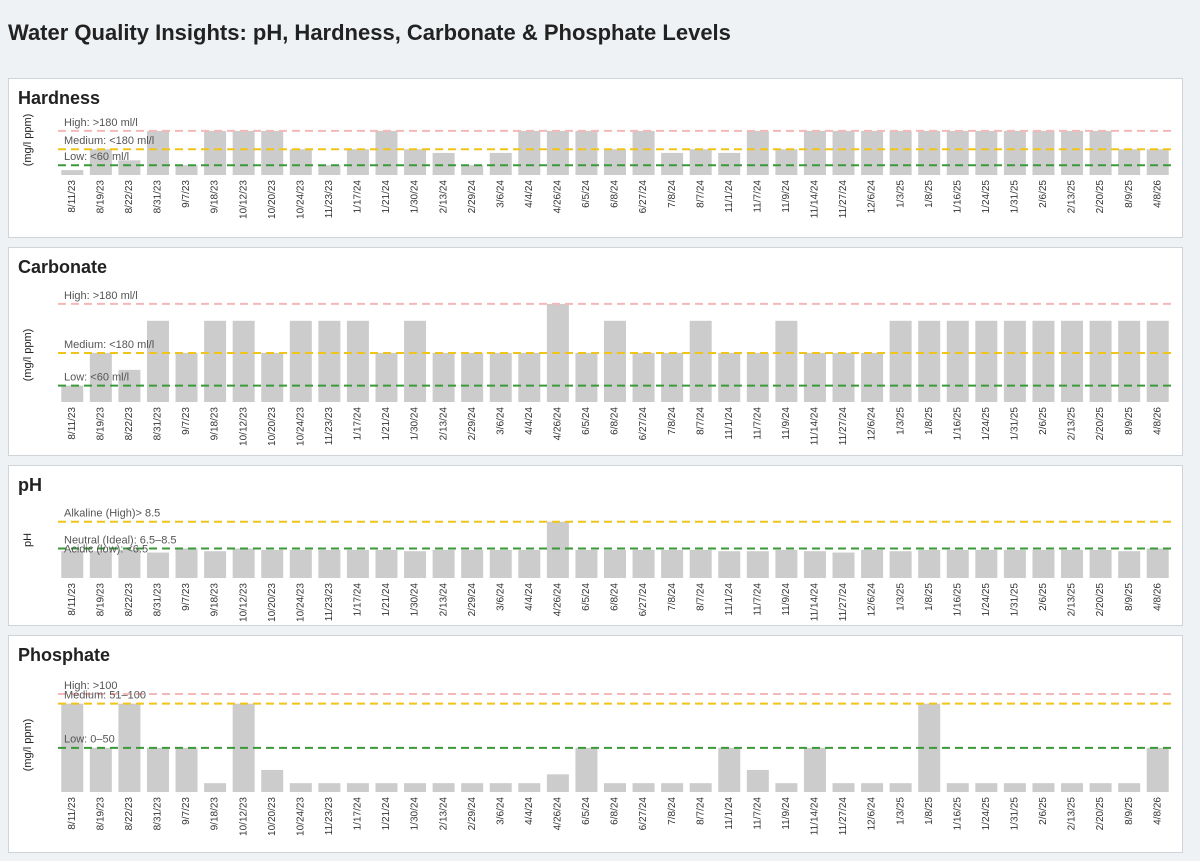  I want to click on x-tick-label: 9/18/23, so click(215, 197).